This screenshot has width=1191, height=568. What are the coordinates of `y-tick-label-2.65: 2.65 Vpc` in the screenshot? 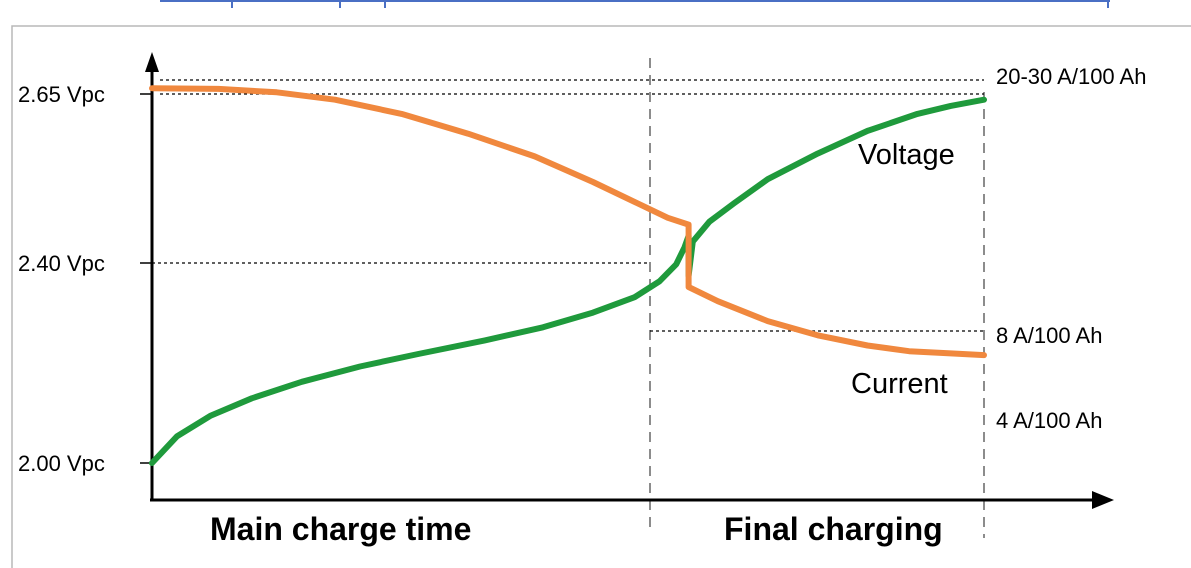 It's located at (61, 94).